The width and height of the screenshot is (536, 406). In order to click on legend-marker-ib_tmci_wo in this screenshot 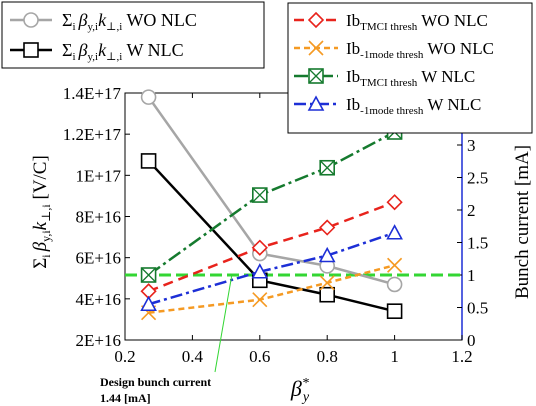, I will do `click(316, 20)`.